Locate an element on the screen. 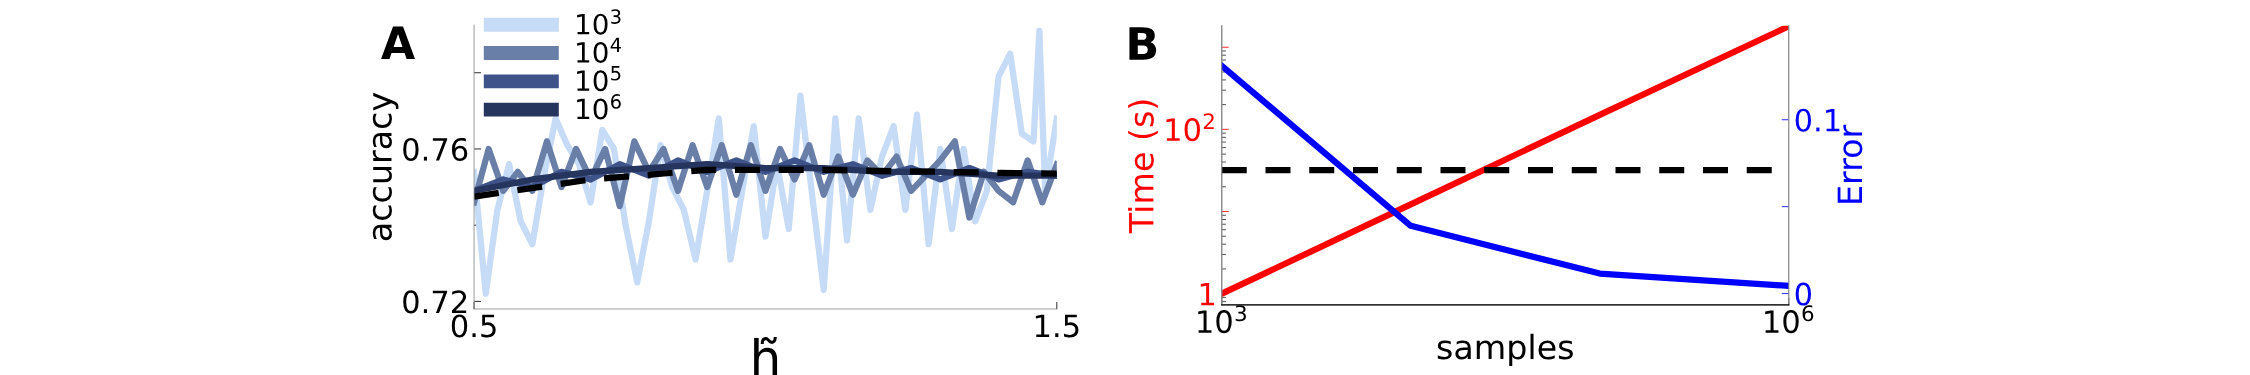 The width and height of the screenshot is (2250, 375). y-tick-label: 0.72 is located at coordinates (435, 302).